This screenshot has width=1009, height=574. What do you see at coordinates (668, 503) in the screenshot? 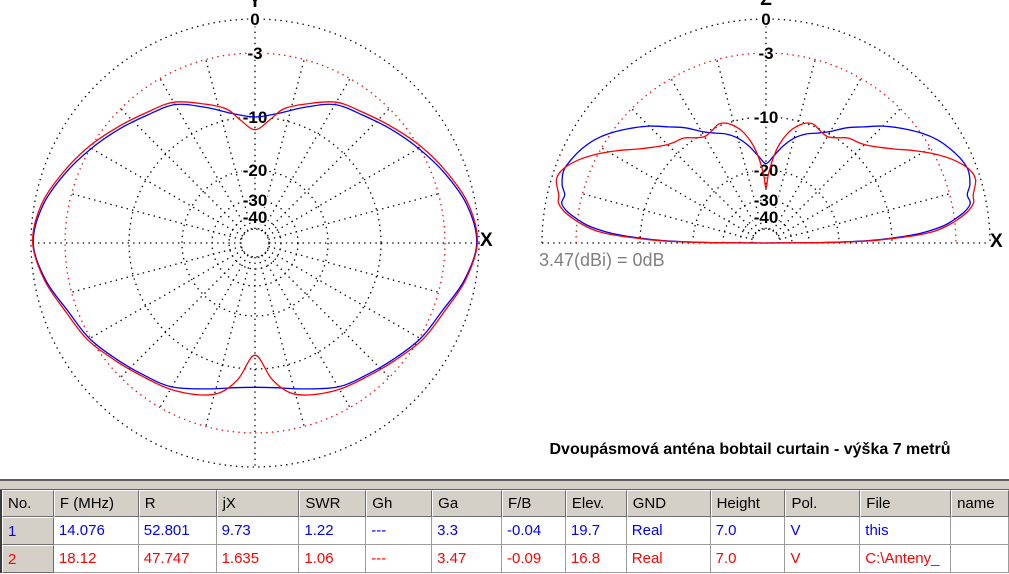
I see `table-header-gnd: GND` at bounding box center [668, 503].